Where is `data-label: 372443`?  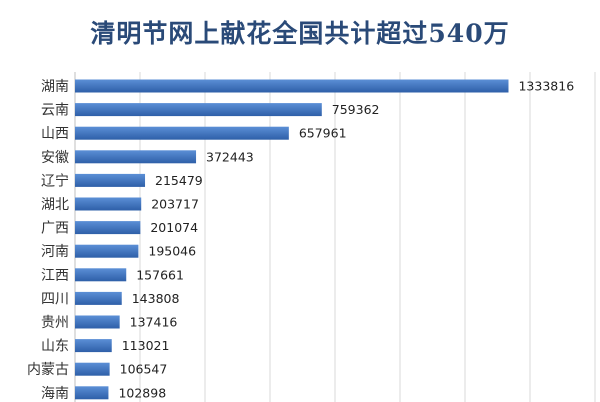 data-label: 372443 is located at coordinates (230, 156).